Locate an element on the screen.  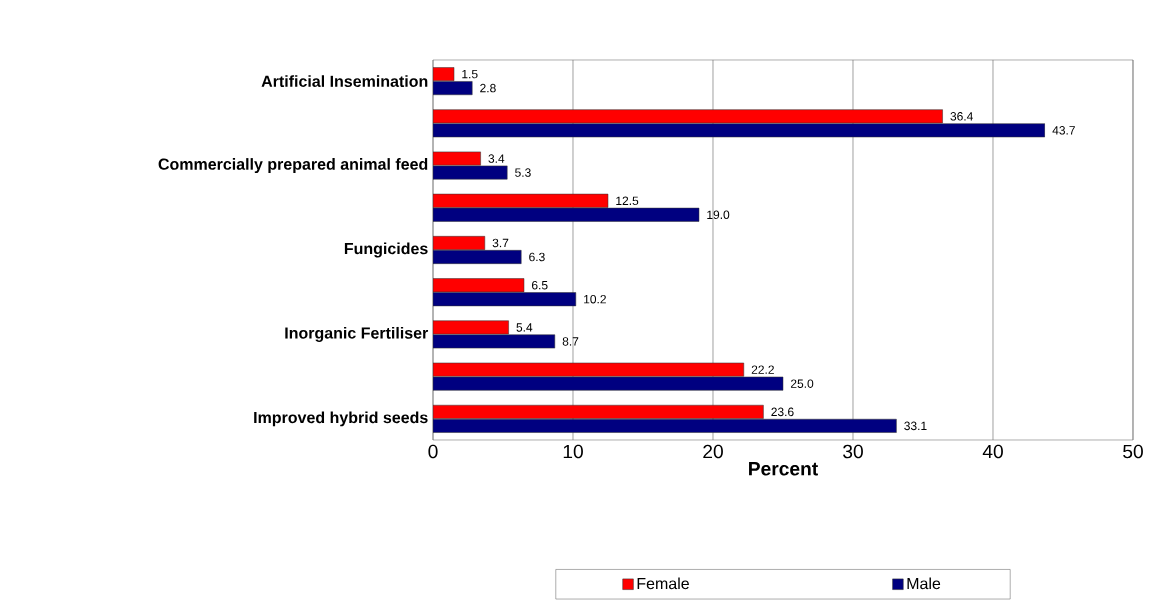
legend-label: Female is located at coordinates (663, 583).